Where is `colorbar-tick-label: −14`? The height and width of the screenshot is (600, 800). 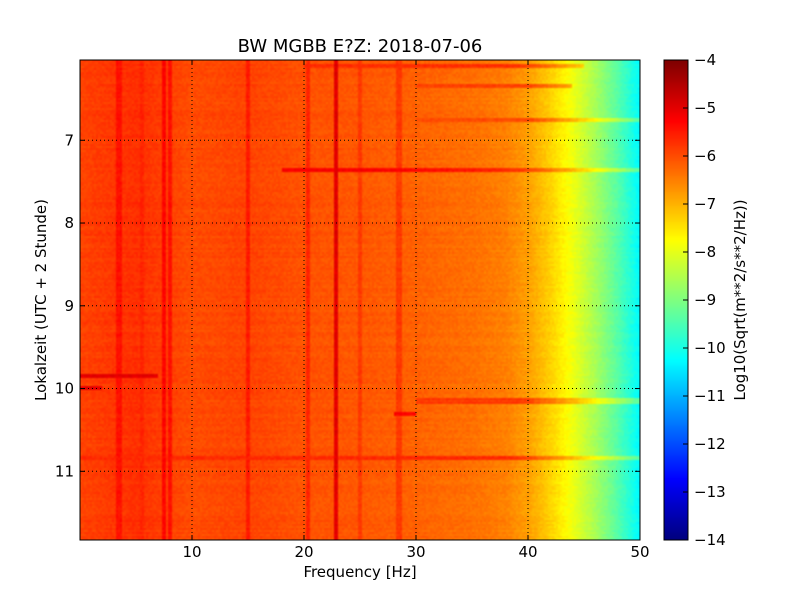 colorbar-tick-label: −14 is located at coordinates (710, 540).